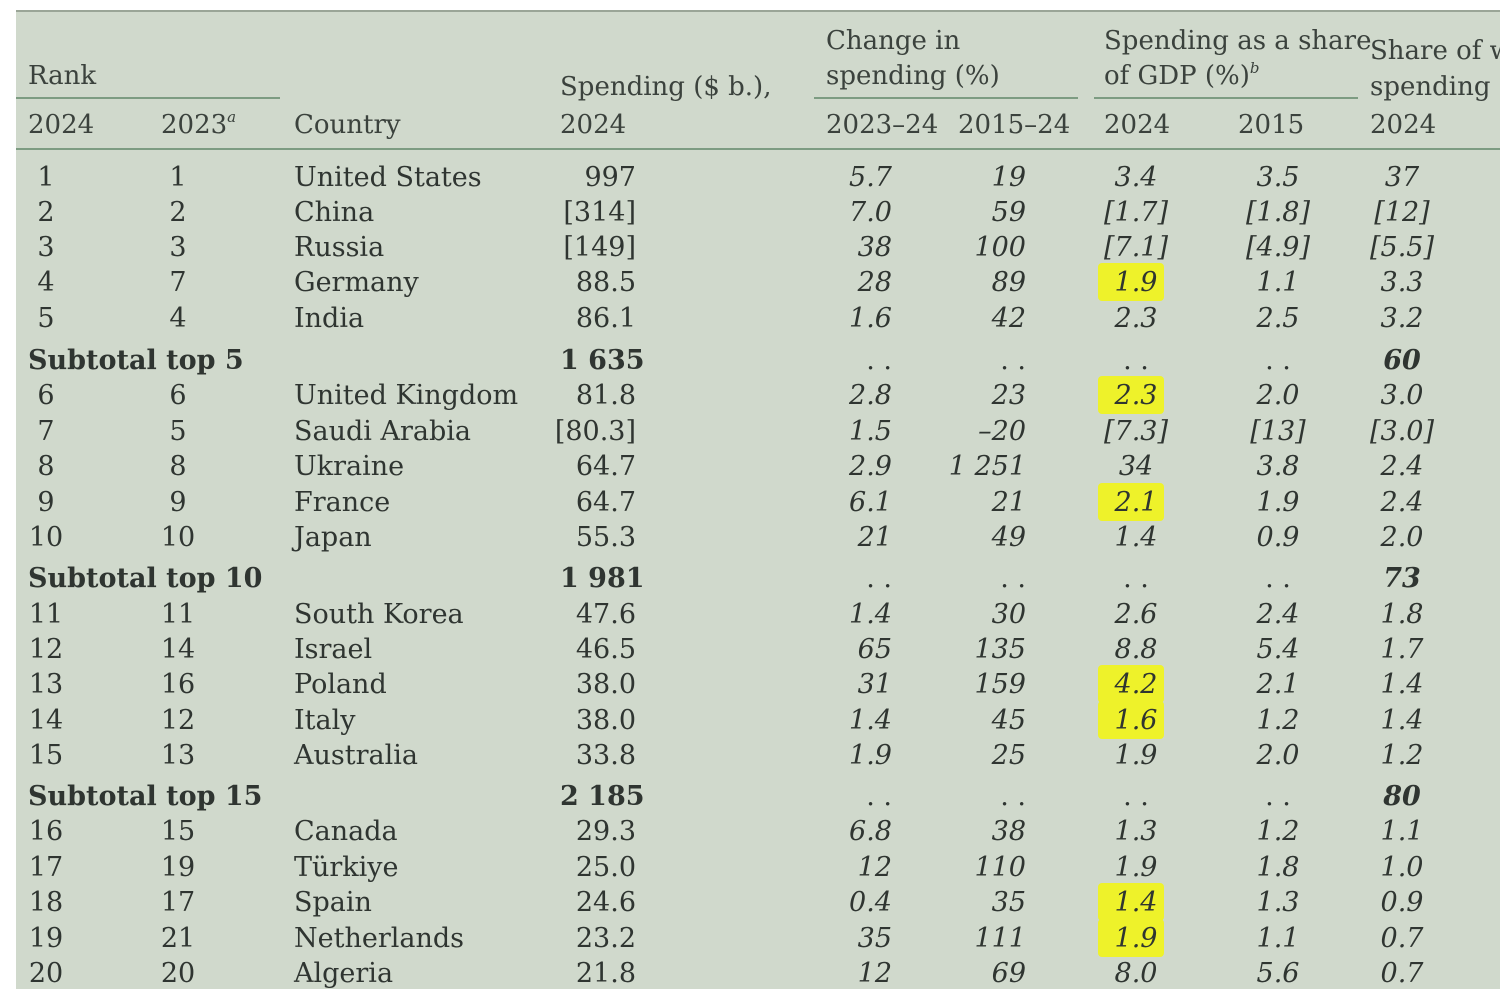 This screenshot has width=1500, height=992. I want to click on cell-spending: 64.7, so click(605, 466).